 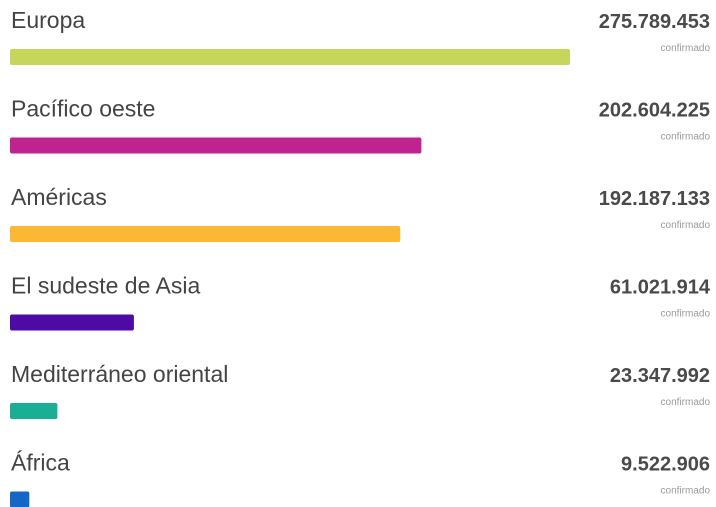 What do you see at coordinates (654, 111) in the screenshot?
I see `value-label: 202.604.225` at bounding box center [654, 111].